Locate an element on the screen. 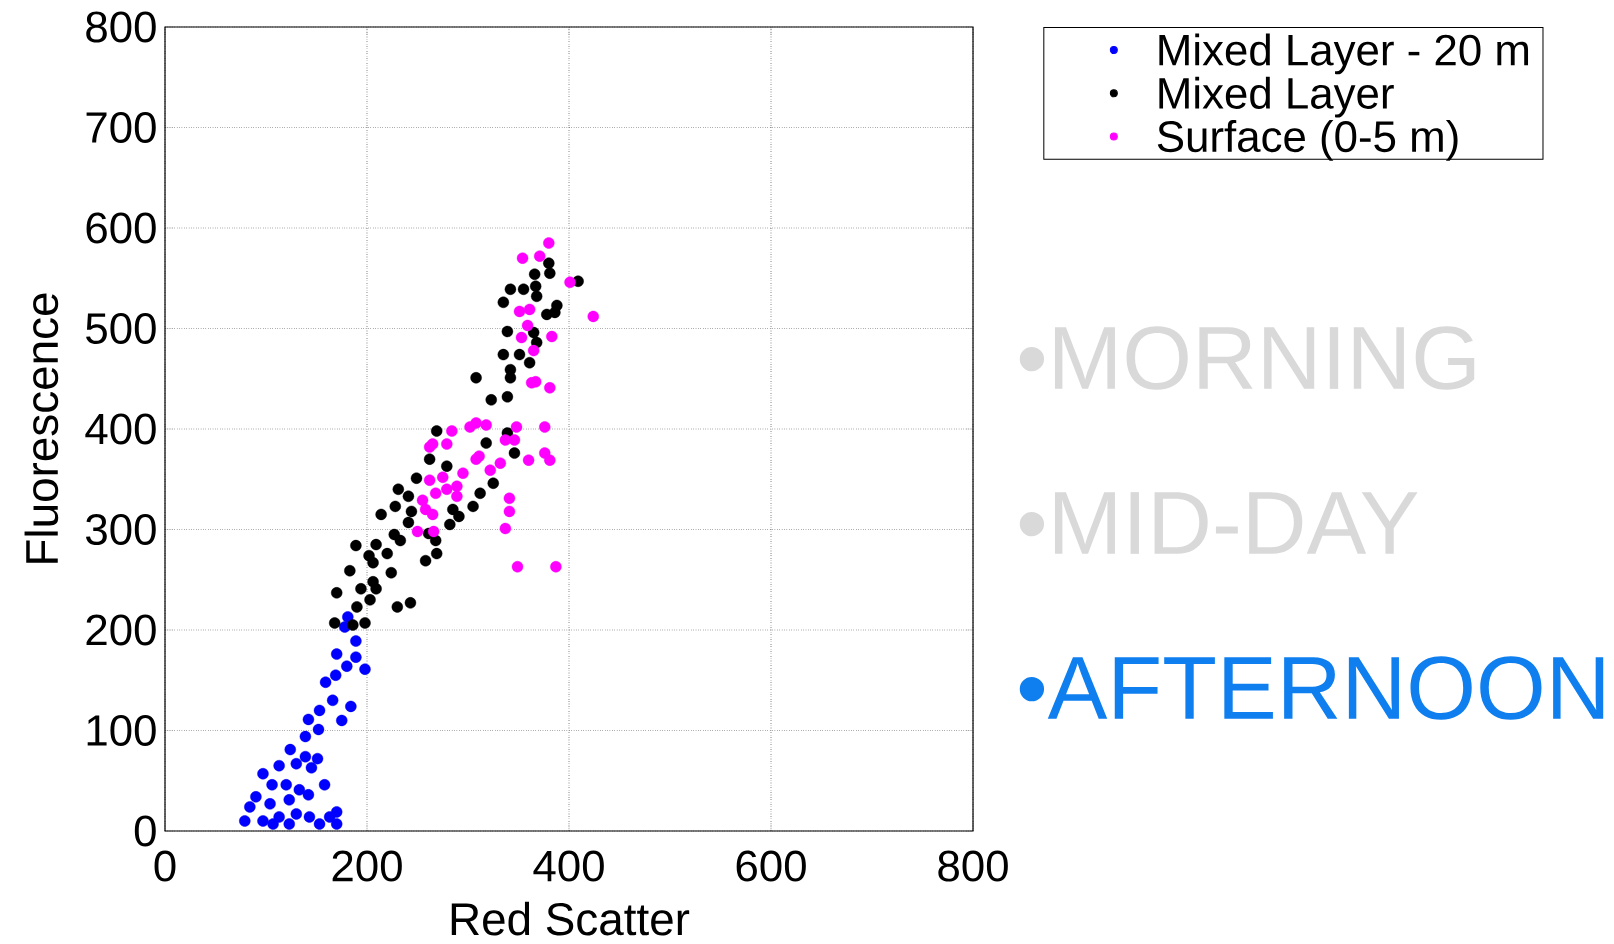 The height and width of the screenshot is (944, 1614). x-tick-label: 200 is located at coordinates (367, 866).